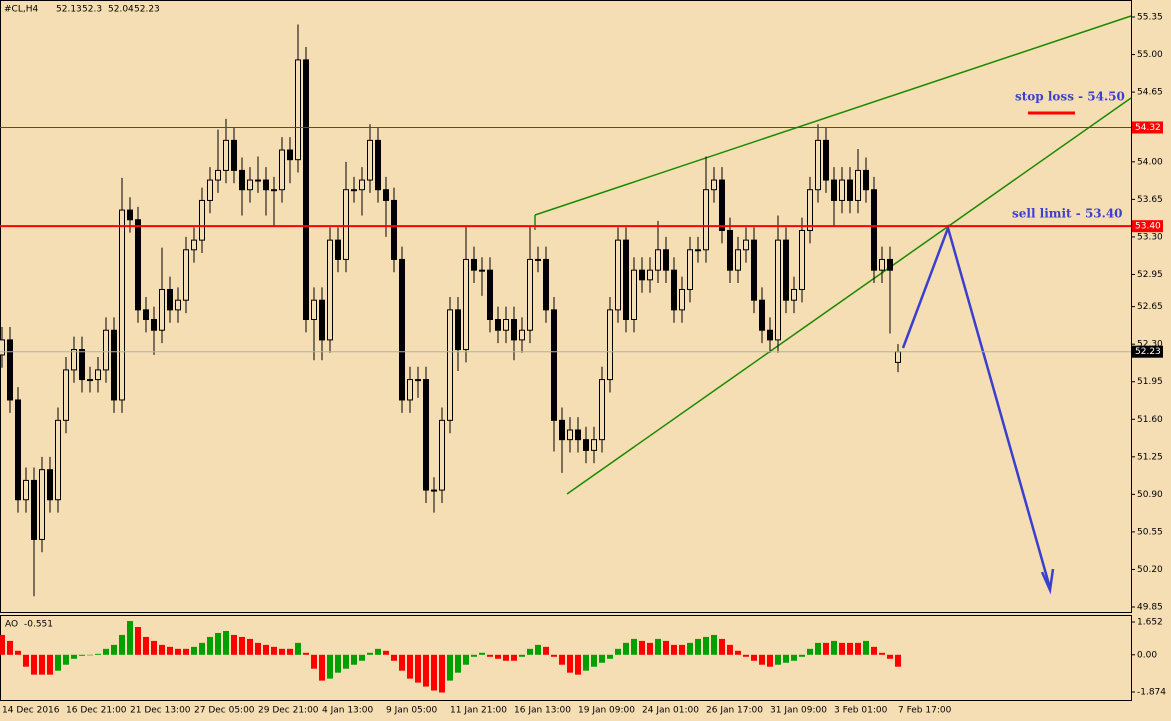 This screenshot has width=1171, height=721. I want to click on level-label: 54.32, so click(1148, 128).